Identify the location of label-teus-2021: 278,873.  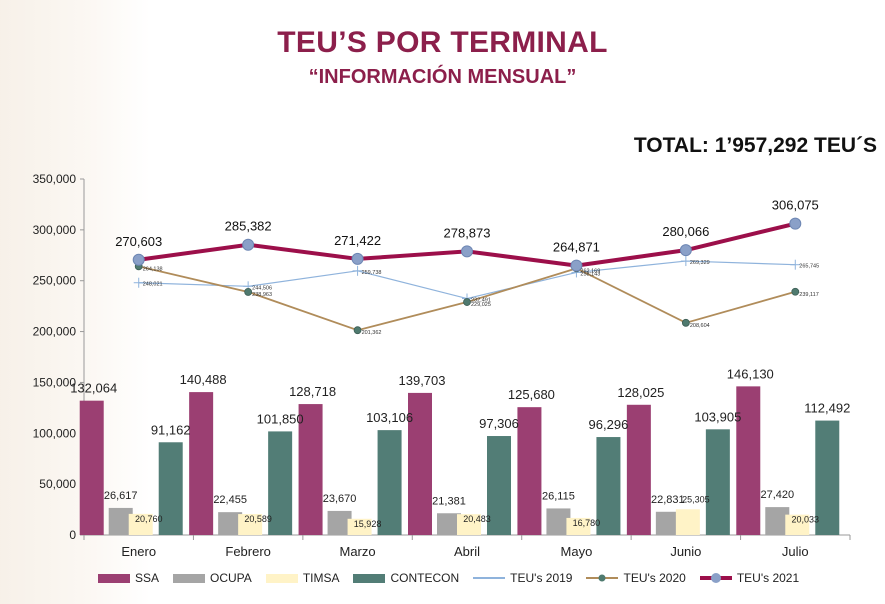
(467, 232).